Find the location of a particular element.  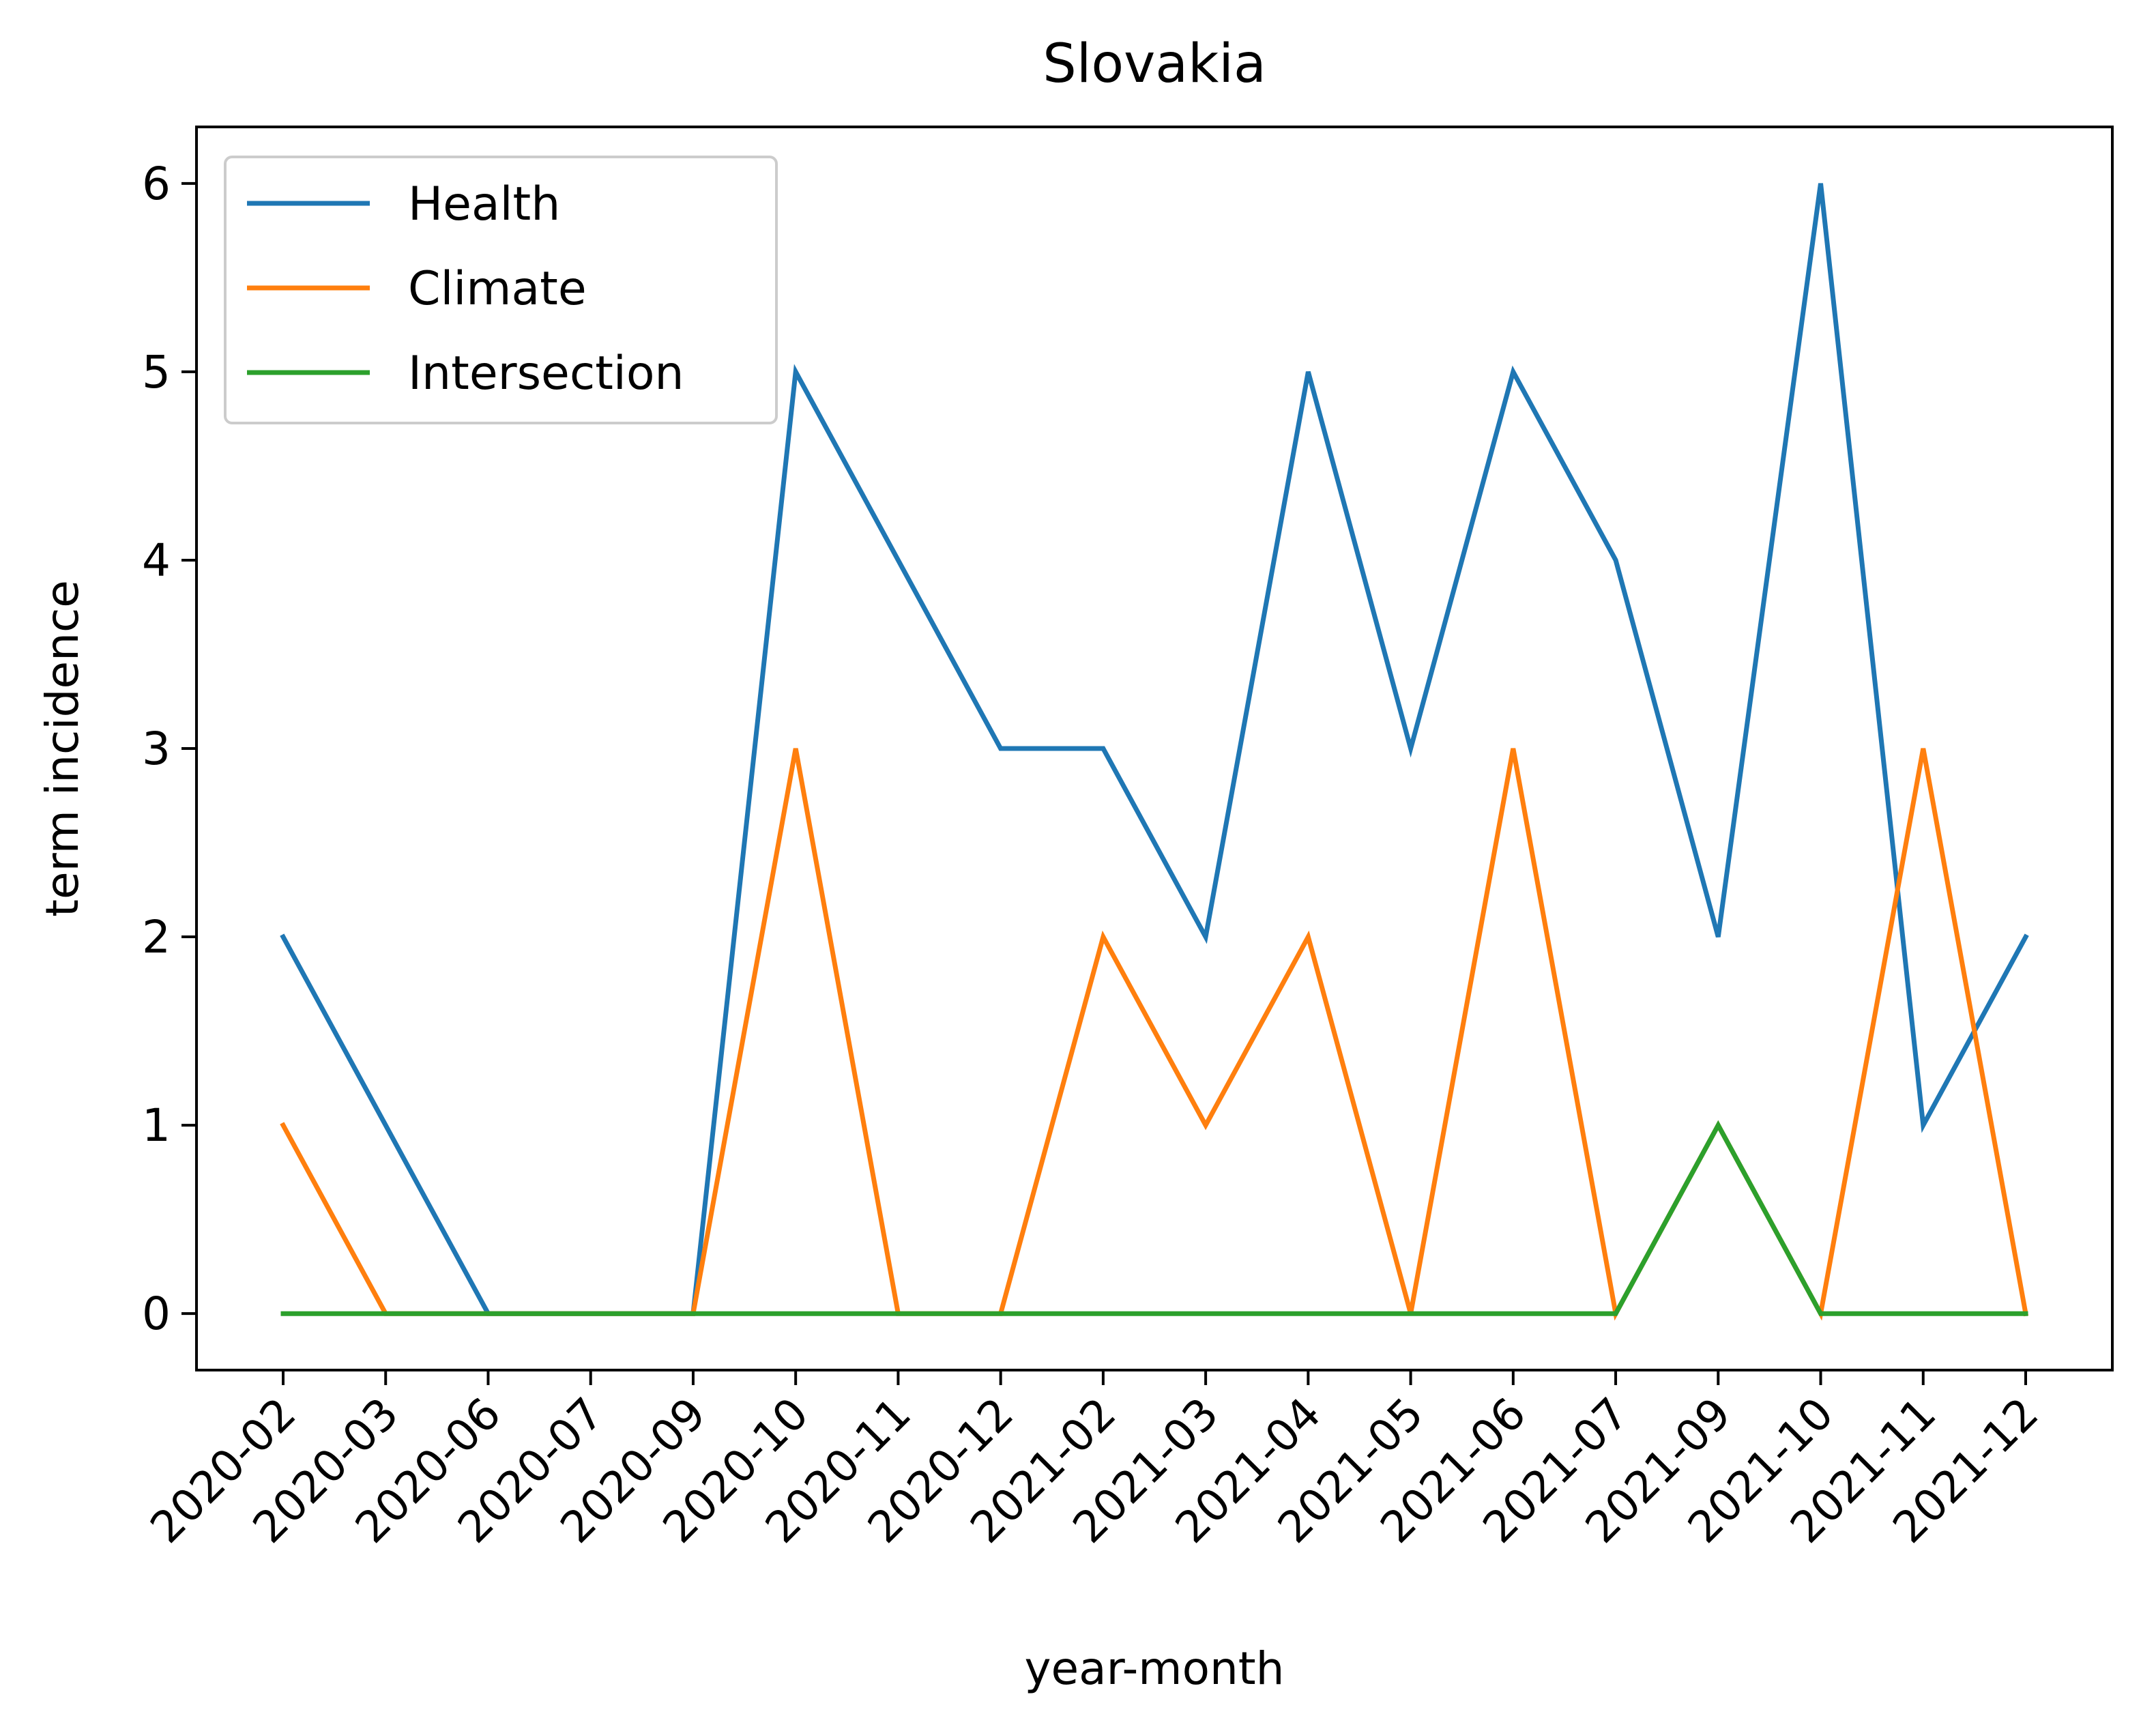

y-tick-label: 6 is located at coordinates (156, 184).